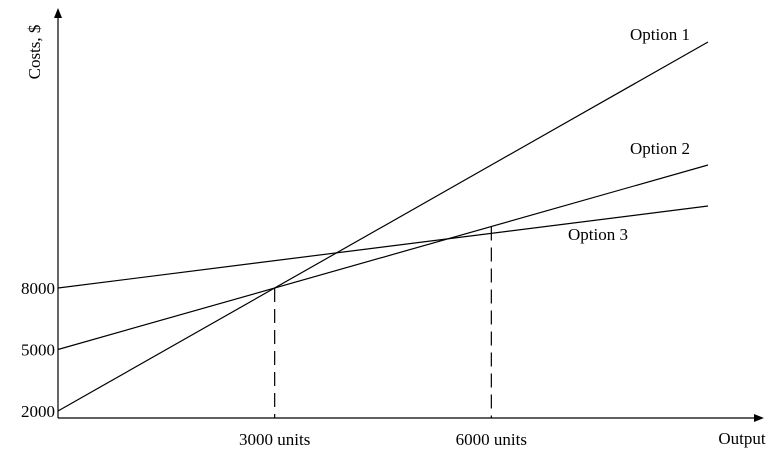  Describe the element at coordinates (38, 350) in the screenshot. I see `y-tick-label-5000: 5000` at that location.